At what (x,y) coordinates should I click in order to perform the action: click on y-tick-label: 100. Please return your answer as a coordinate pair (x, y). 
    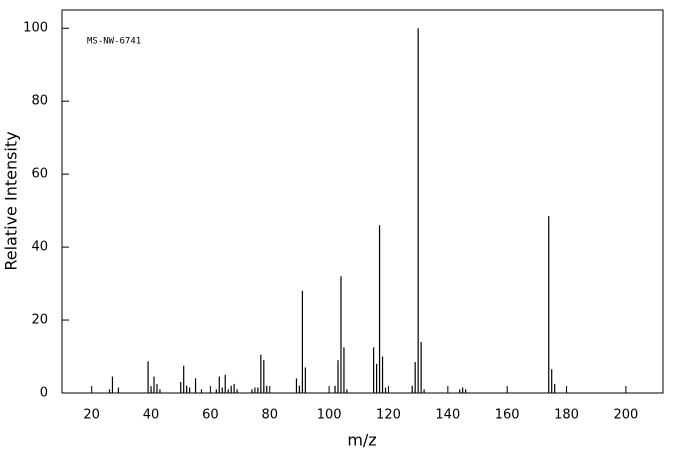
    Looking at the image, I should click on (35, 28).